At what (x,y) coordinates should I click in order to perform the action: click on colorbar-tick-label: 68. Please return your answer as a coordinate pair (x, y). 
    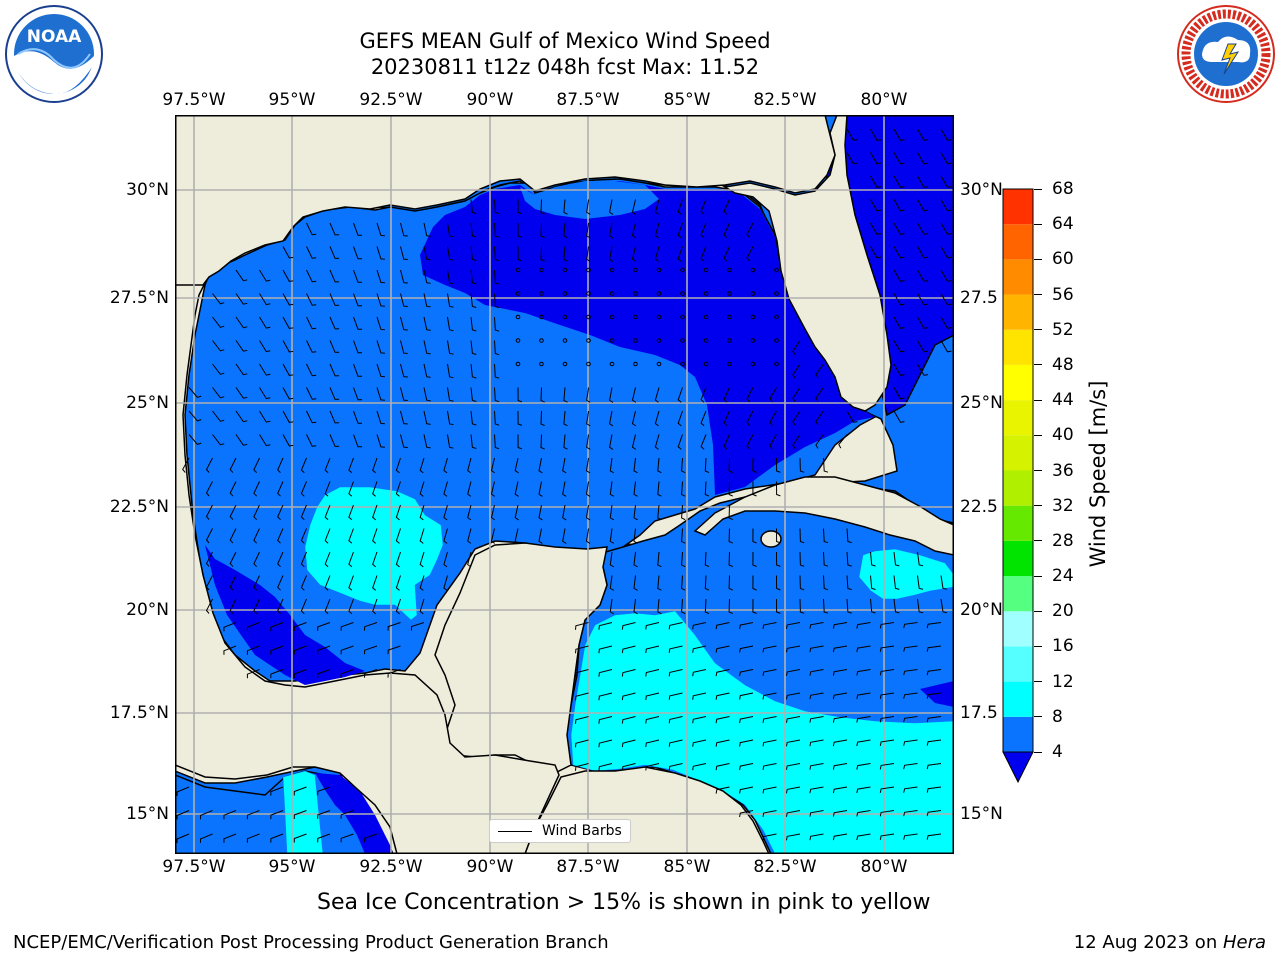
    Looking at the image, I should click on (1063, 189).